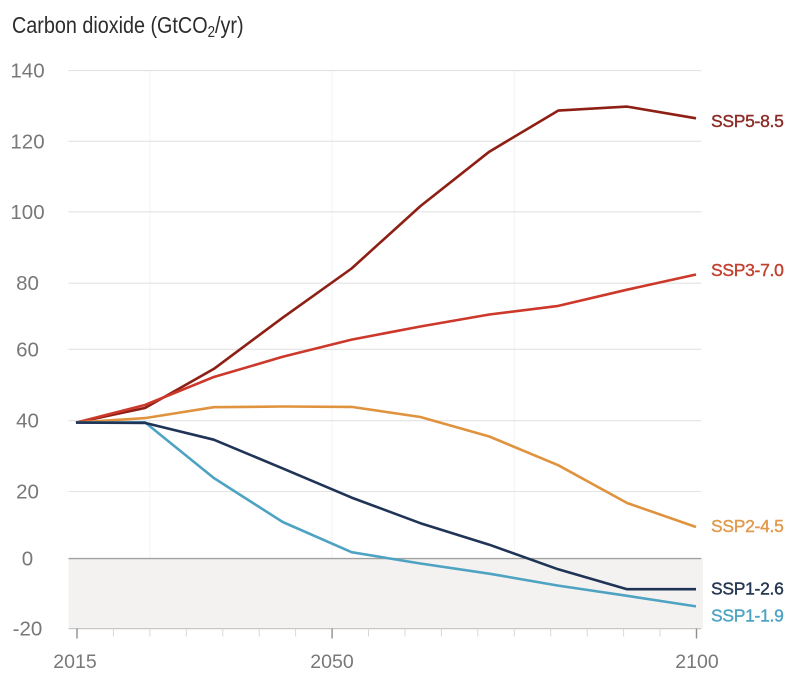 Image resolution: width=800 pixels, height=689 pixels. What do you see at coordinates (128, 27) in the screenshot?
I see `svg-text: Carbon dioxide (GtCO2/yr)` at bounding box center [128, 27].